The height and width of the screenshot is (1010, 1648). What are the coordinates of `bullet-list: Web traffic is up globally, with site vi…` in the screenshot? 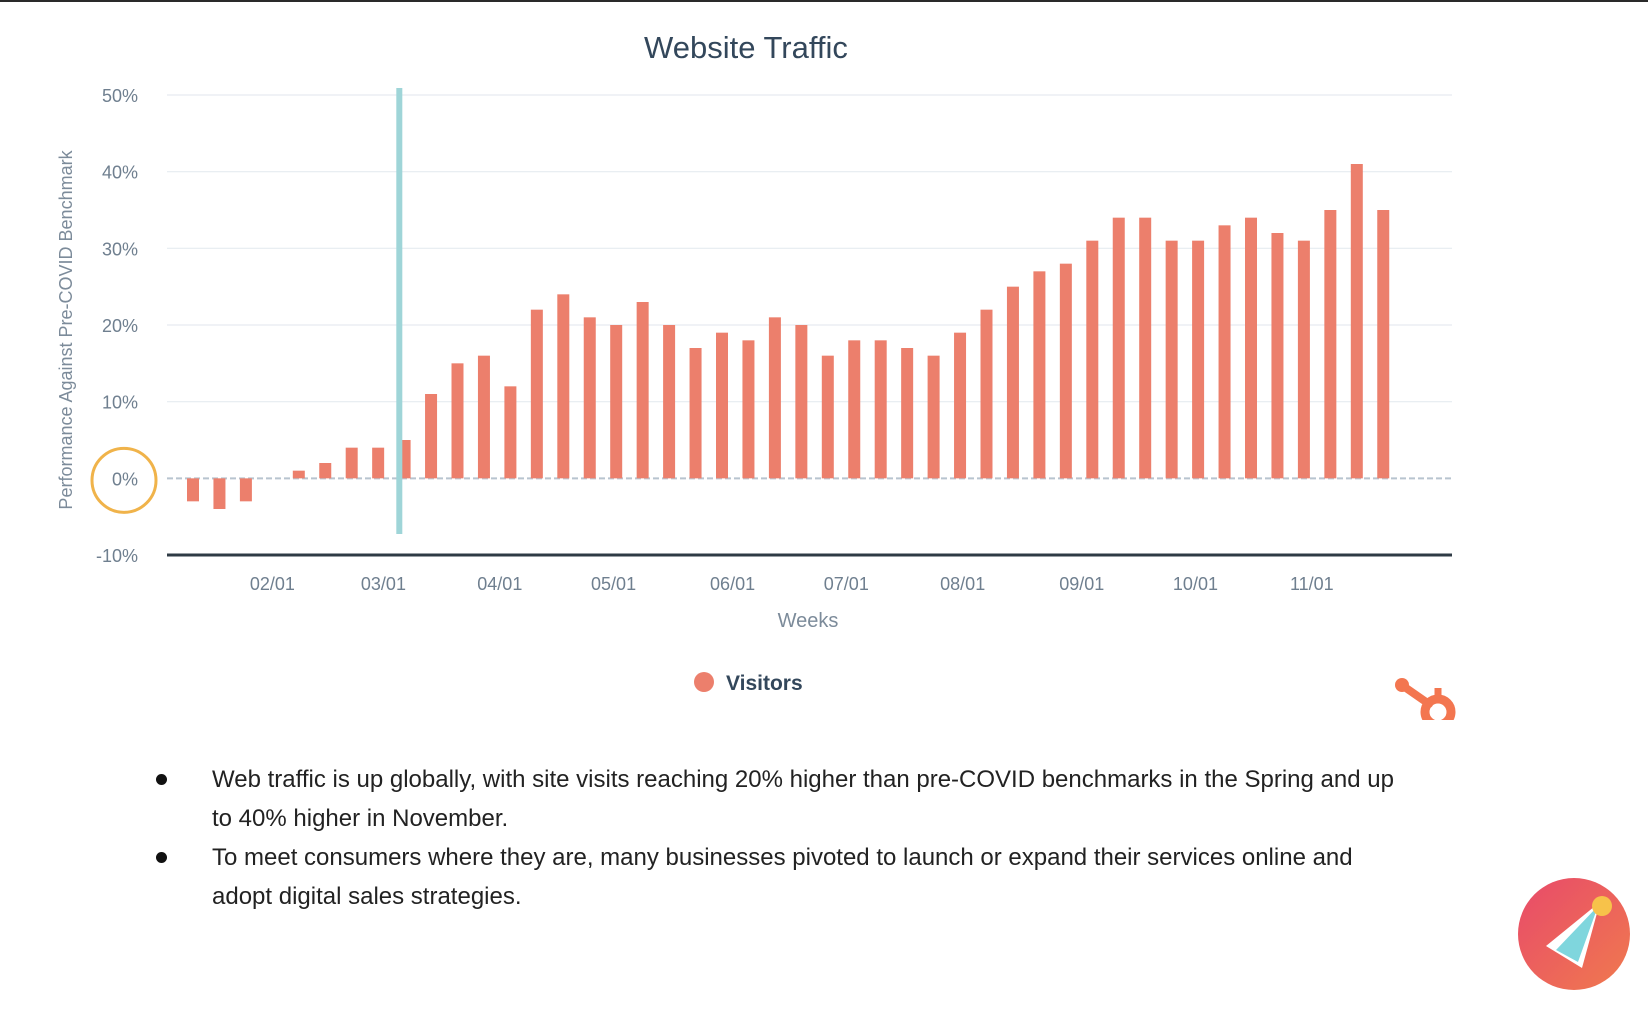 It's located at (775, 838).